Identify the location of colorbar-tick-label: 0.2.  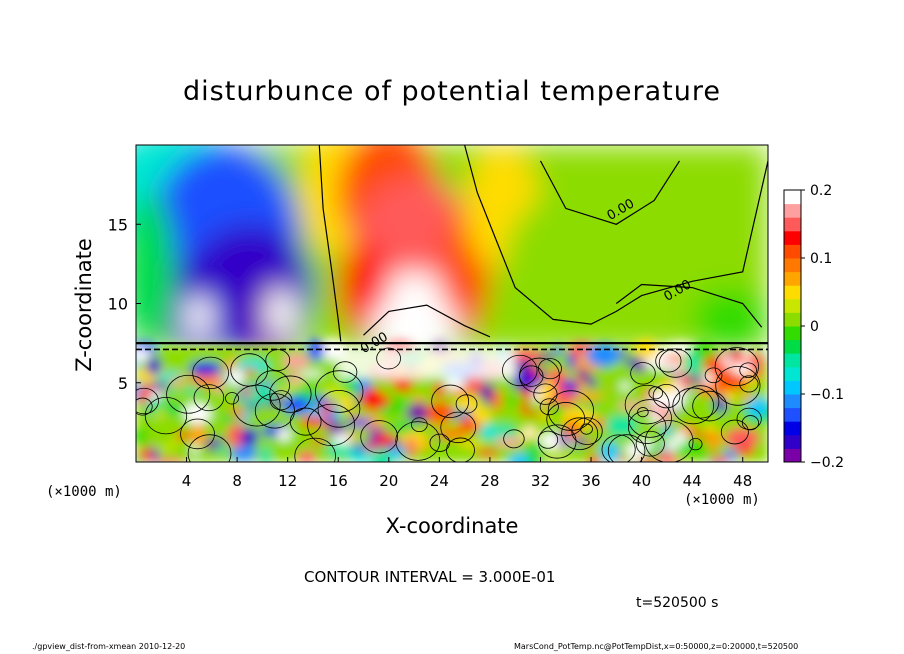
(821, 191).